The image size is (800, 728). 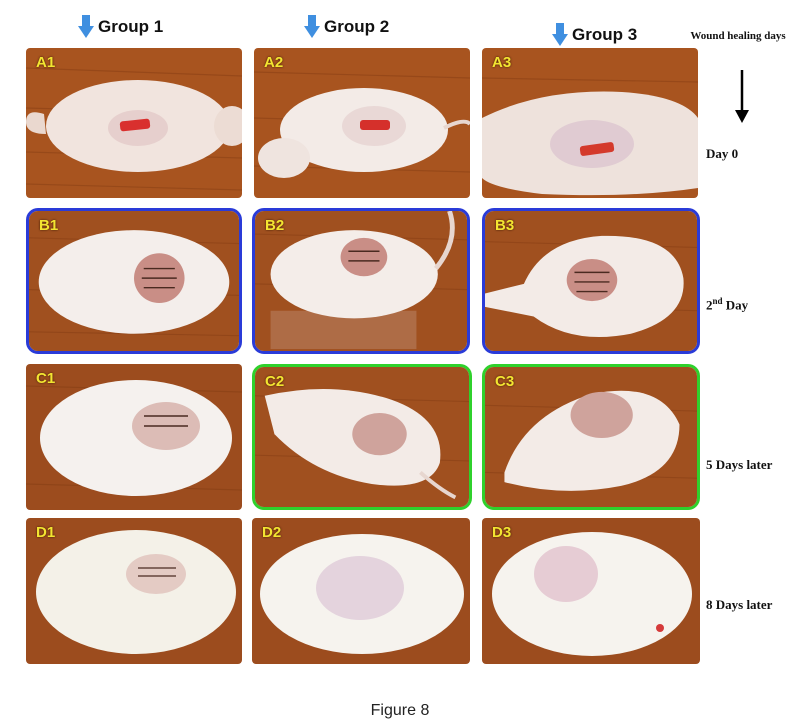 I want to click on photo-b2: B2, so click(x=361, y=281).